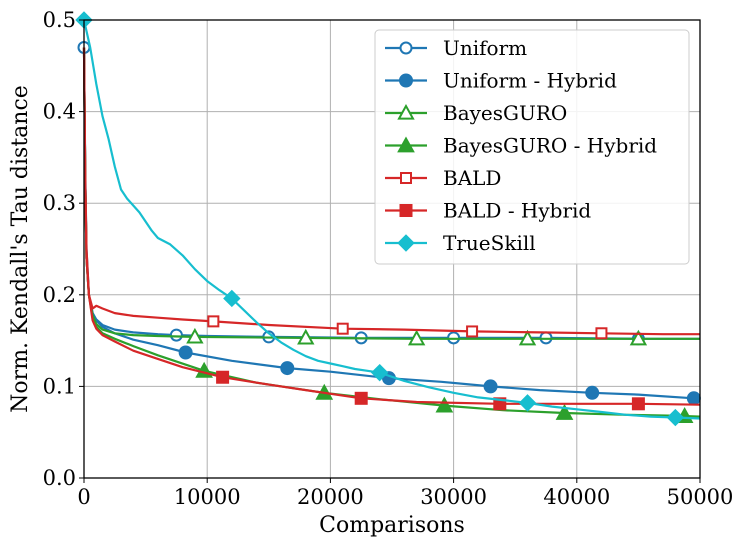 This screenshot has height=548, width=748. What do you see at coordinates (330, 497) in the screenshot?
I see `x-tick-label: 20000` at bounding box center [330, 497].